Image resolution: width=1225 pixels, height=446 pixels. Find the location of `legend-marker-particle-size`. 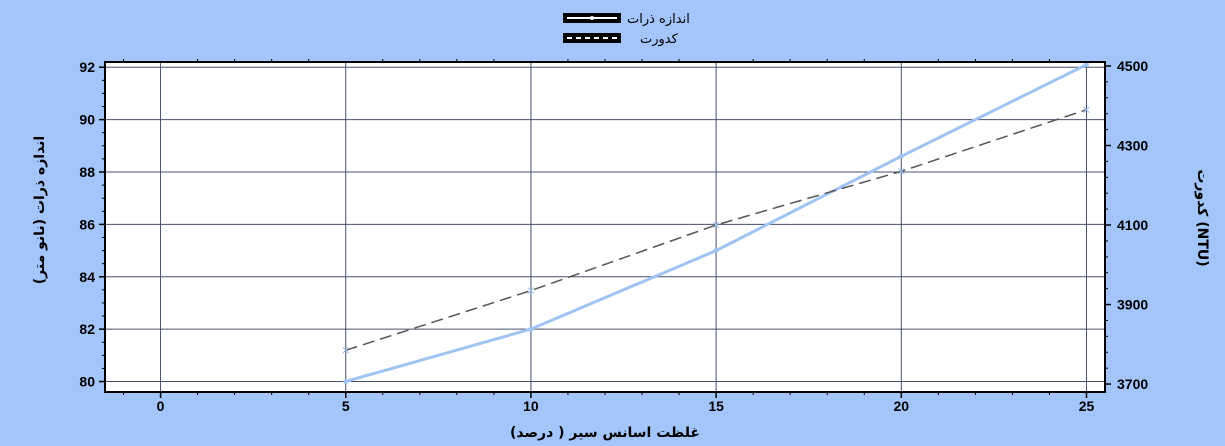

legend-marker-particle-size is located at coordinates (592, 18).